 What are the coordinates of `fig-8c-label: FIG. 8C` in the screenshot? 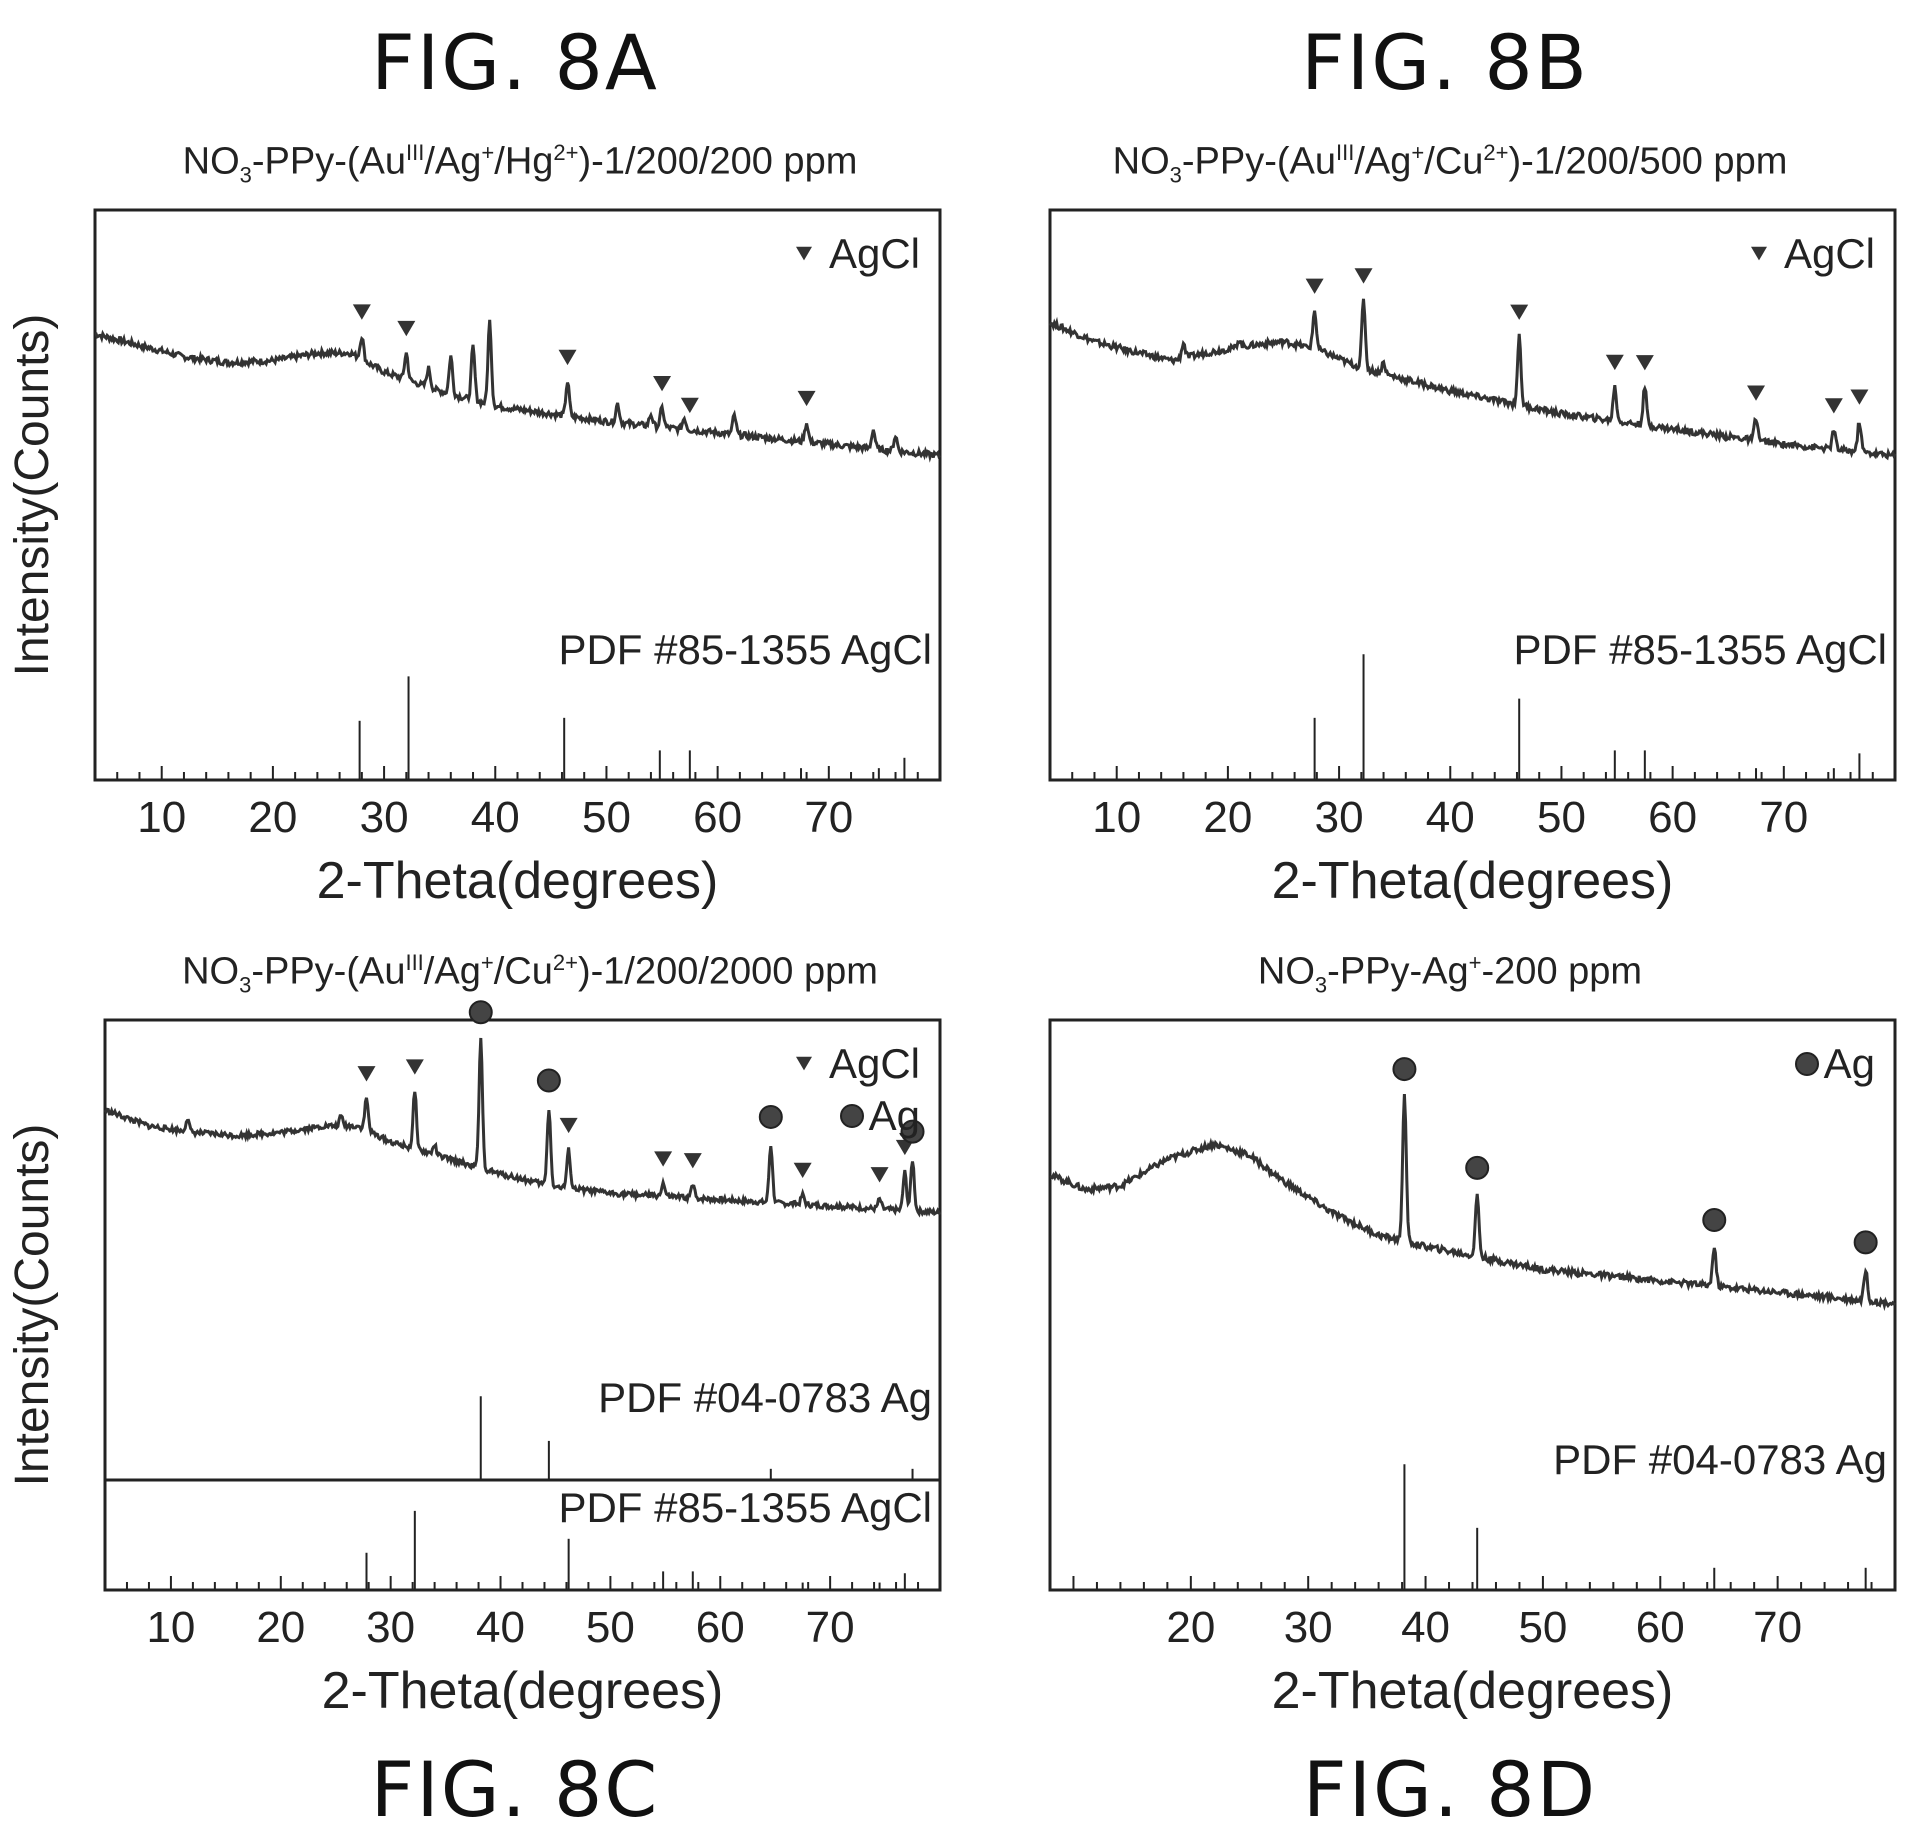 It's located at (515, 1789).